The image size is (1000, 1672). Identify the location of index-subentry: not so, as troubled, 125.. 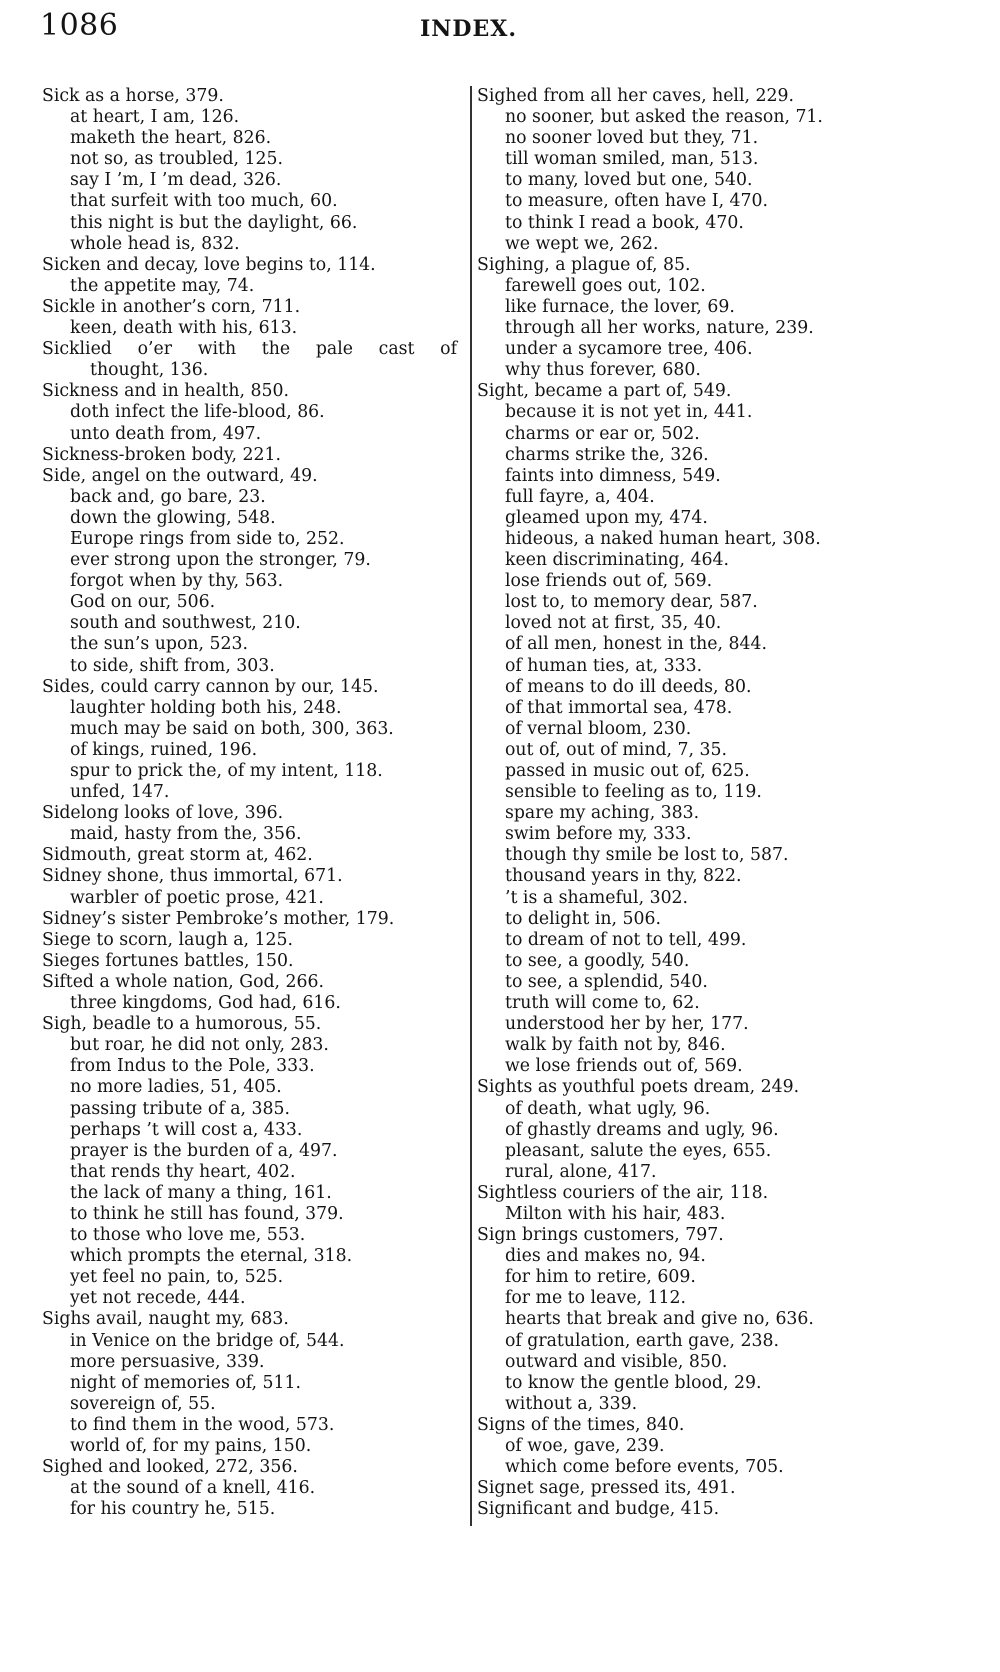
(176, 159).